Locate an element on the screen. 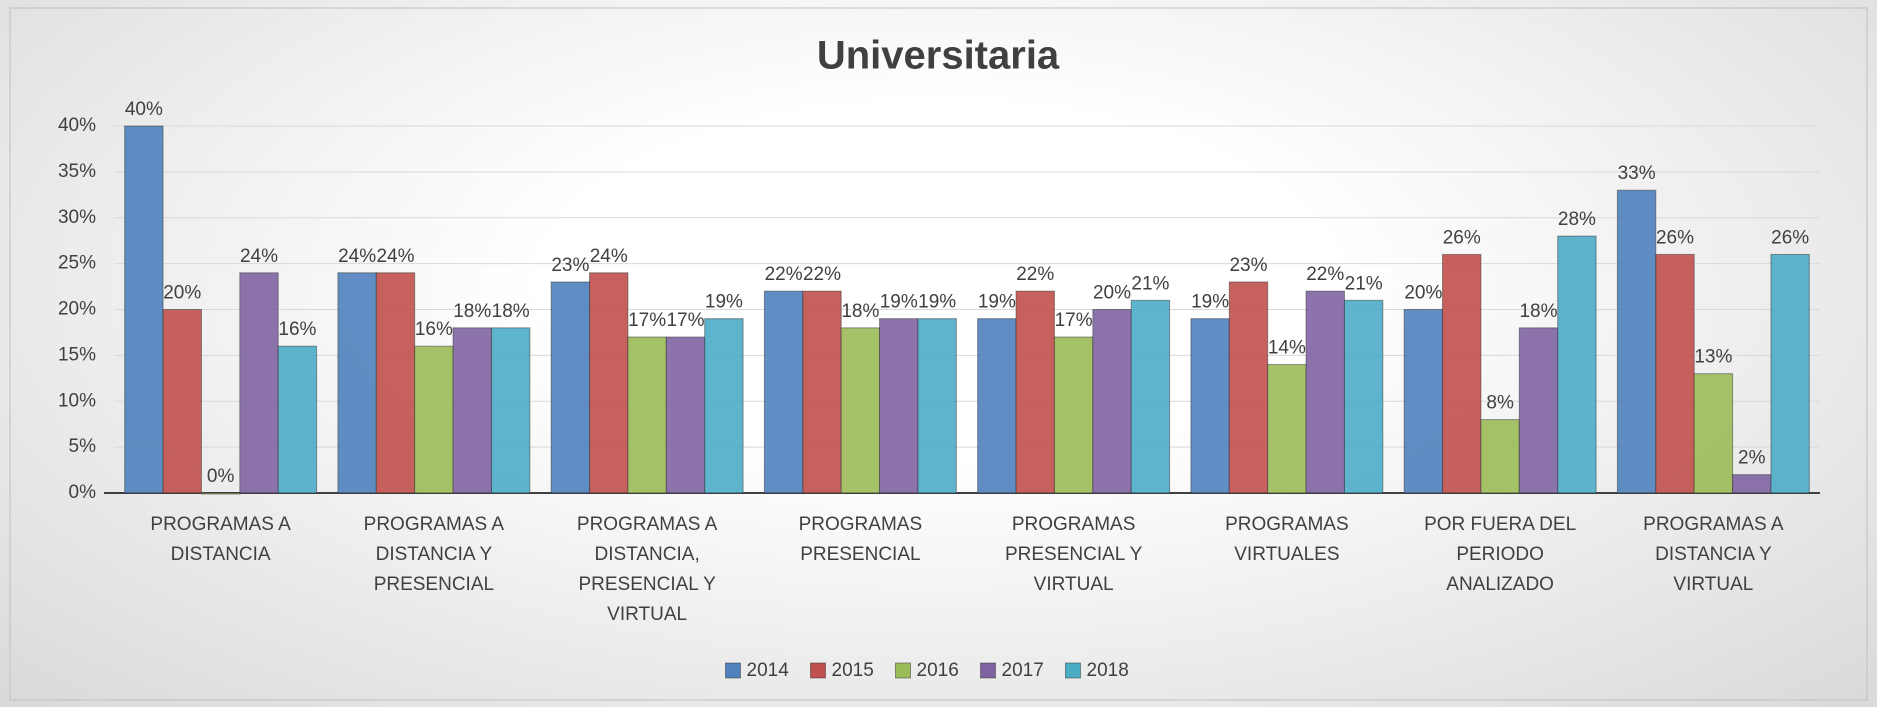 This screenshot has height=707, width=1877. y-tick-label: 15% is located at coordinates (77, 354).